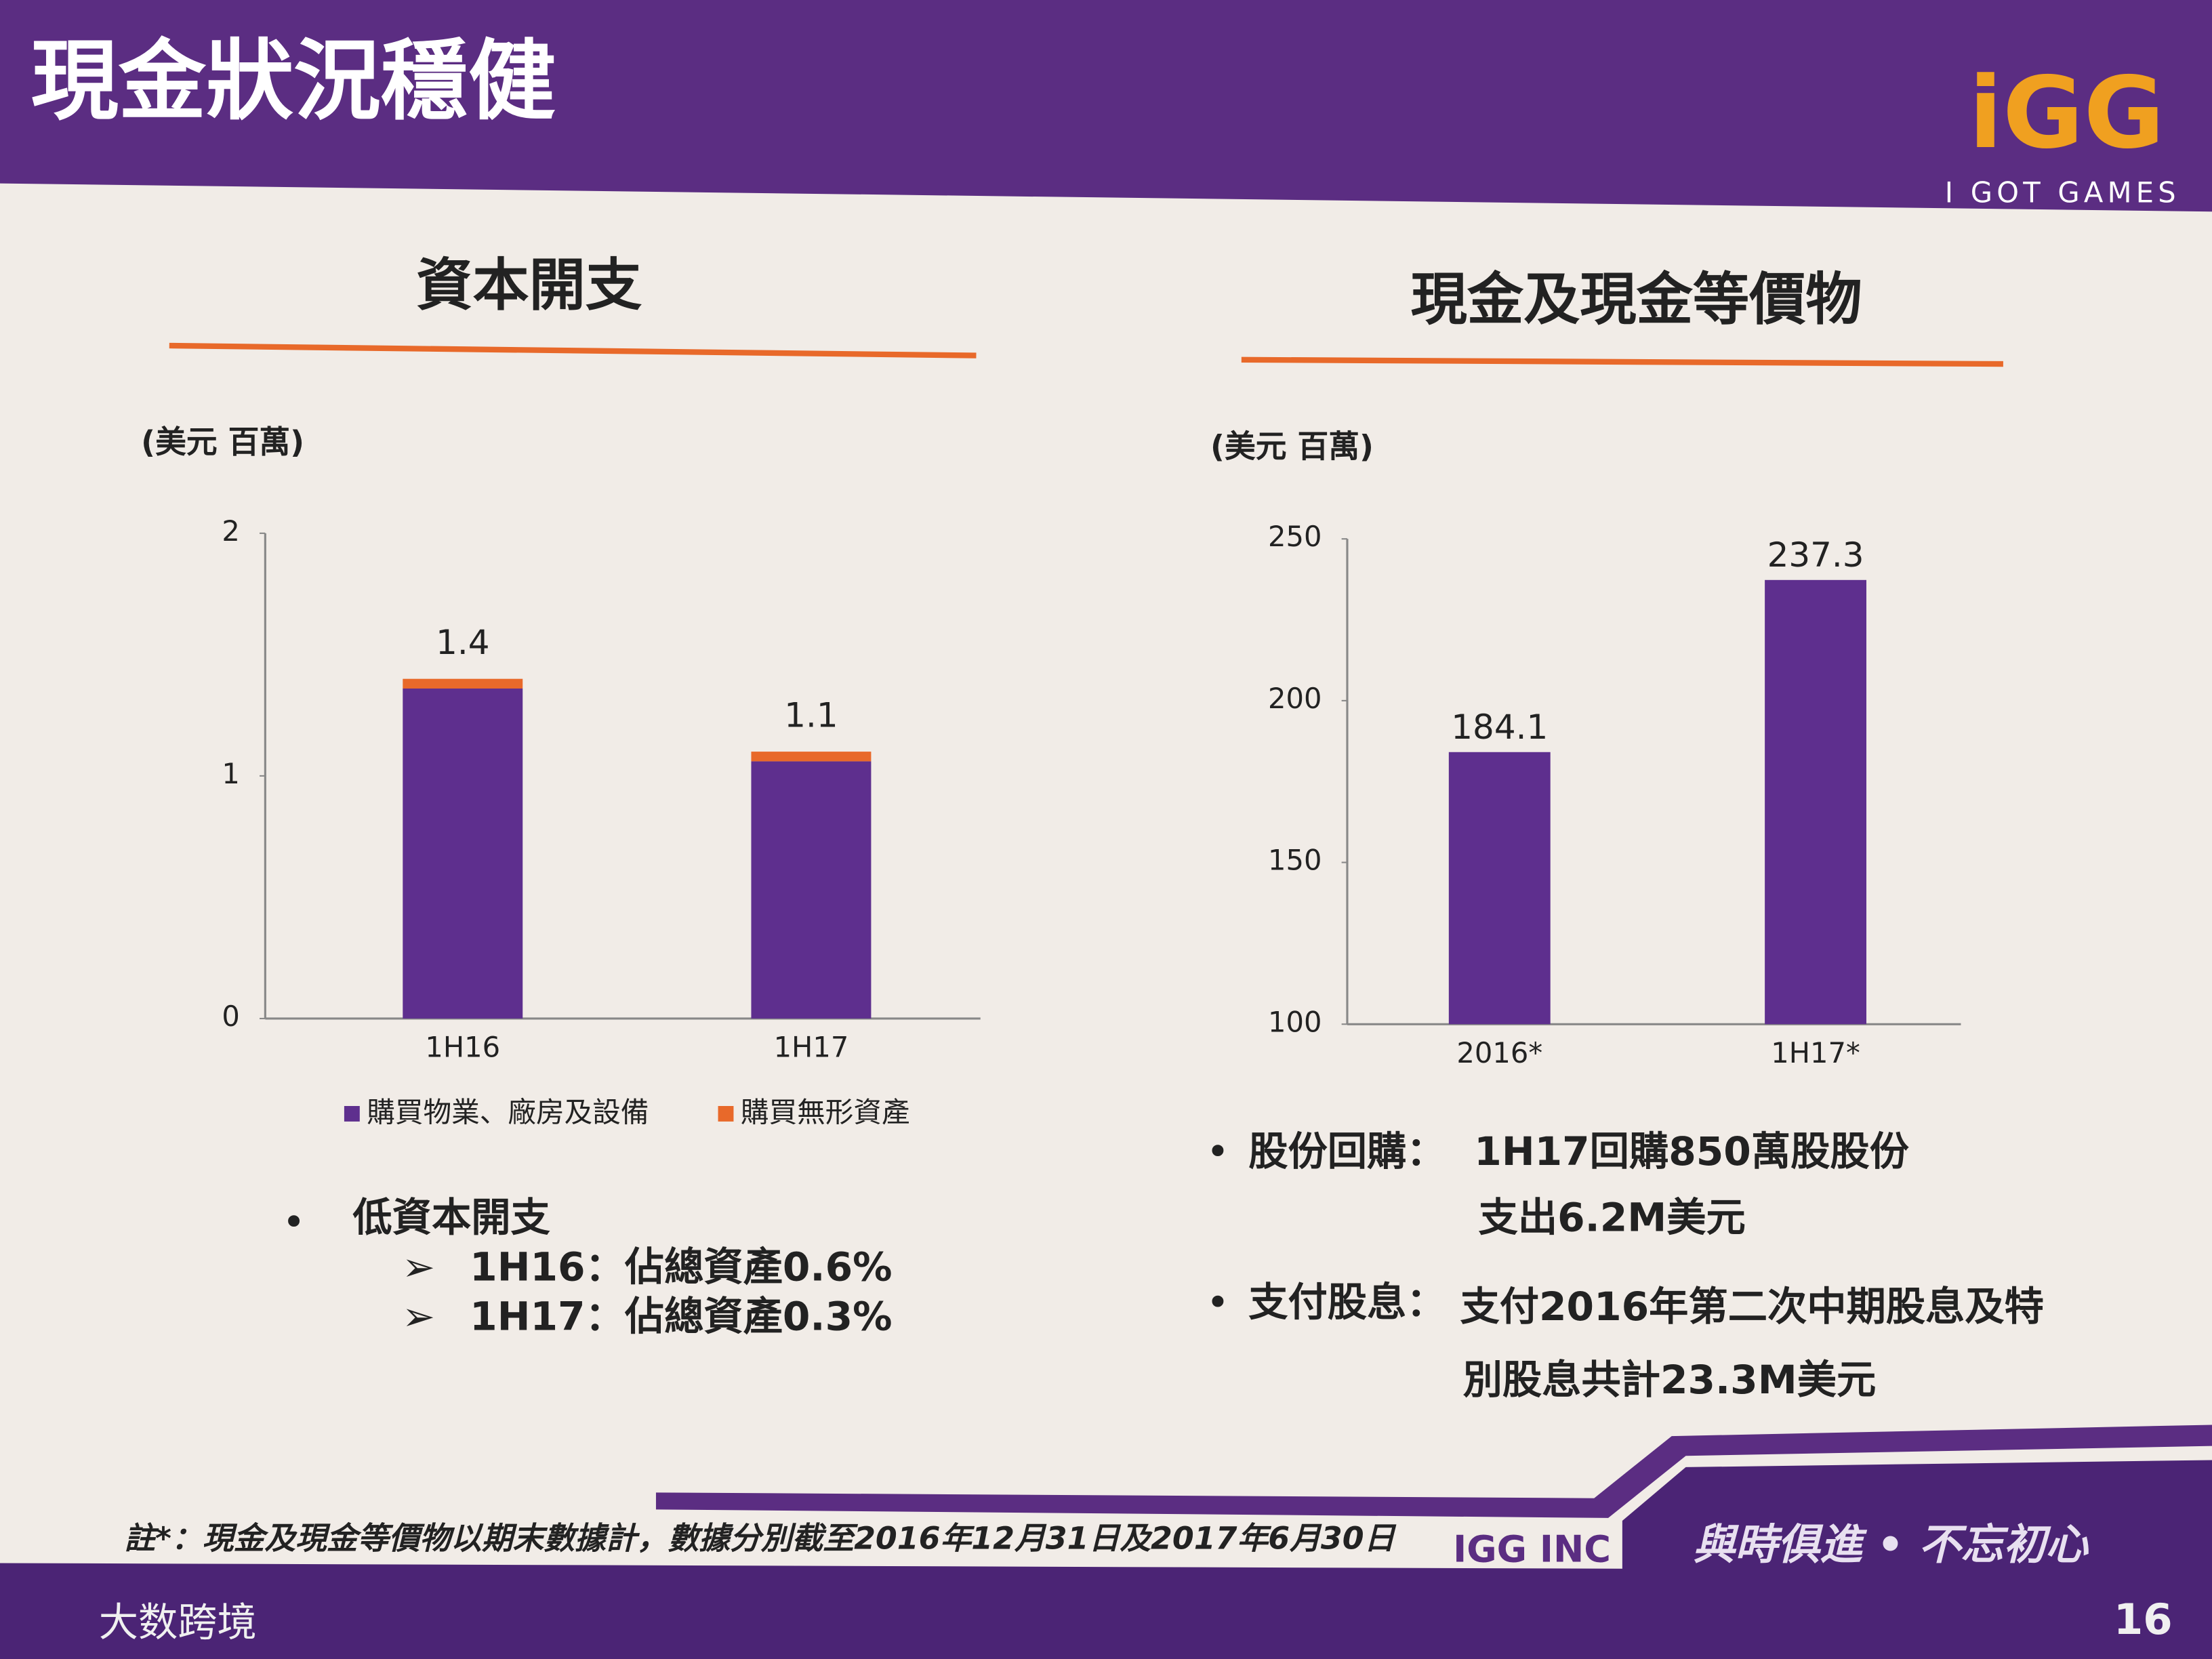  I want to click on bullet-label: 支付股息：, so click(1347, 1303).